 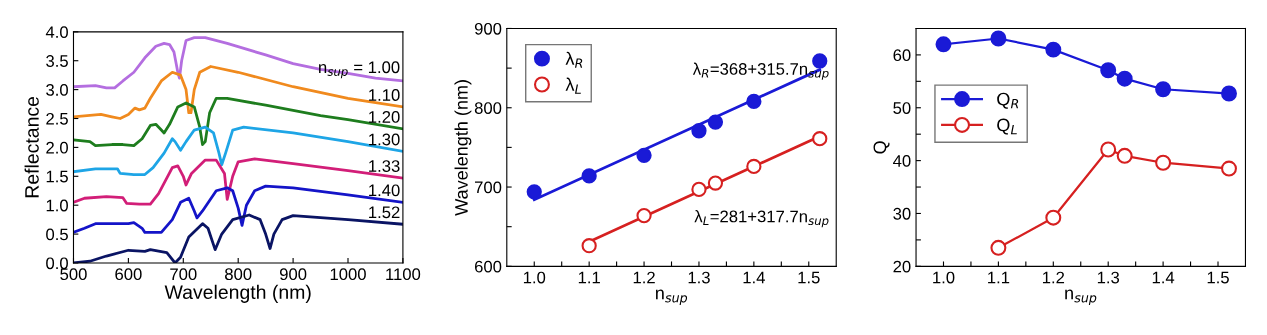 I want to click on y-tick-label: 30, so click(x=902, y=213).